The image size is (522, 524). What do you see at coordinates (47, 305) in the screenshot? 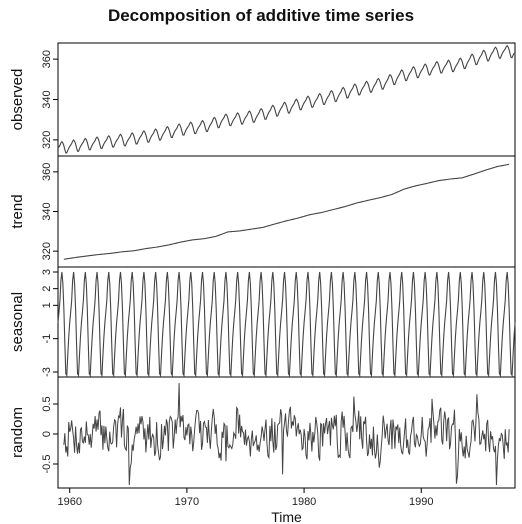
I see `seasonal-ytick-label: 1` at bounding box center [47, 305].